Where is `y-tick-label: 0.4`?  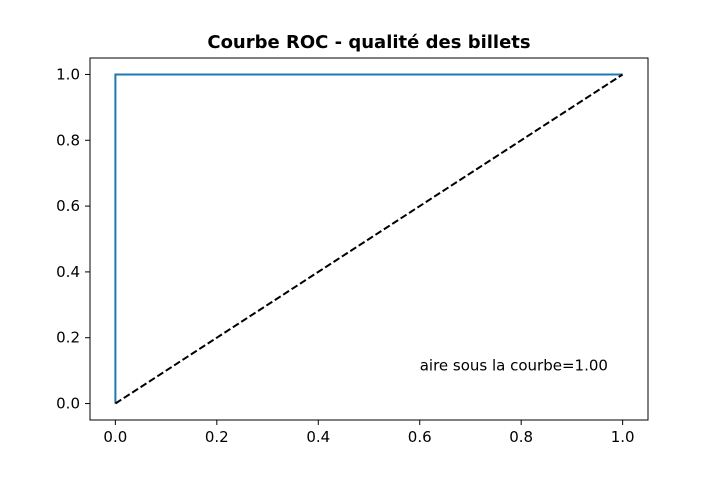 y-tick-label: 0.4 is located at coordinates (68, 272).